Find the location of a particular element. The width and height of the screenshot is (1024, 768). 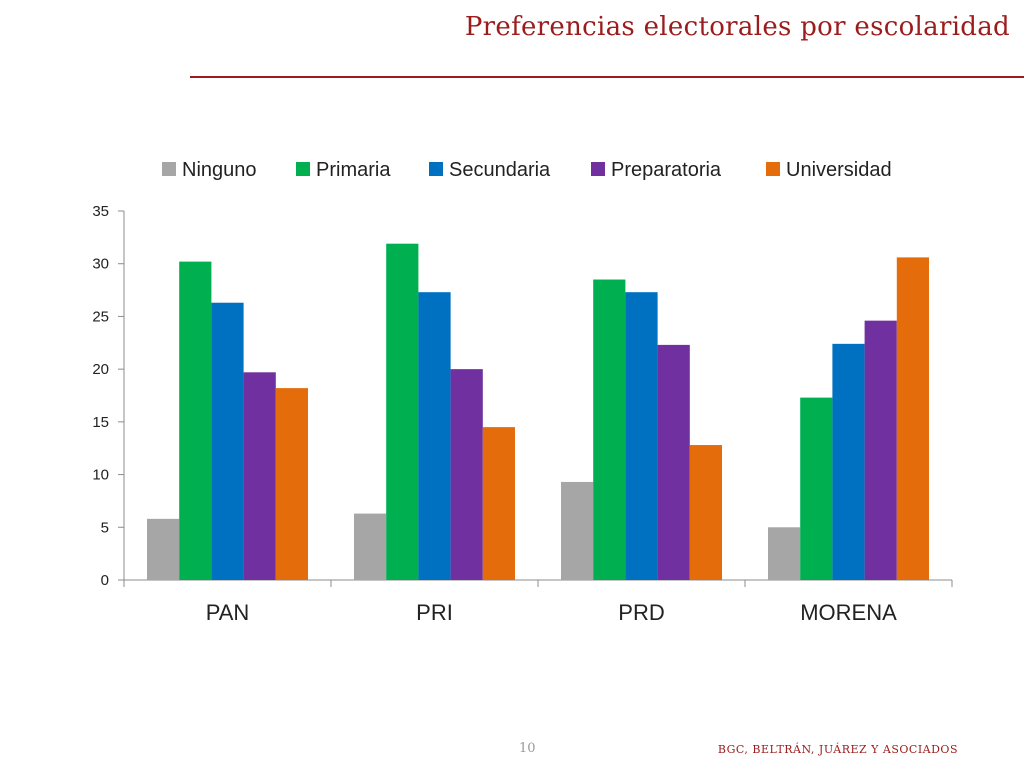

bar-morena-preparatoria is located at coordinates (880, 450).